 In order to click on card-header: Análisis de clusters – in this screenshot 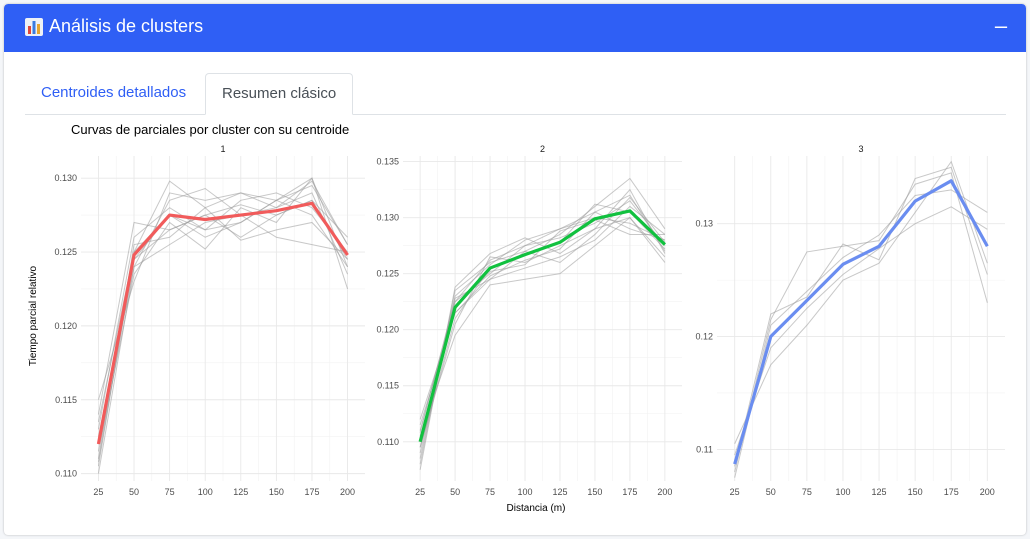, I will do `click(515, 28)`.